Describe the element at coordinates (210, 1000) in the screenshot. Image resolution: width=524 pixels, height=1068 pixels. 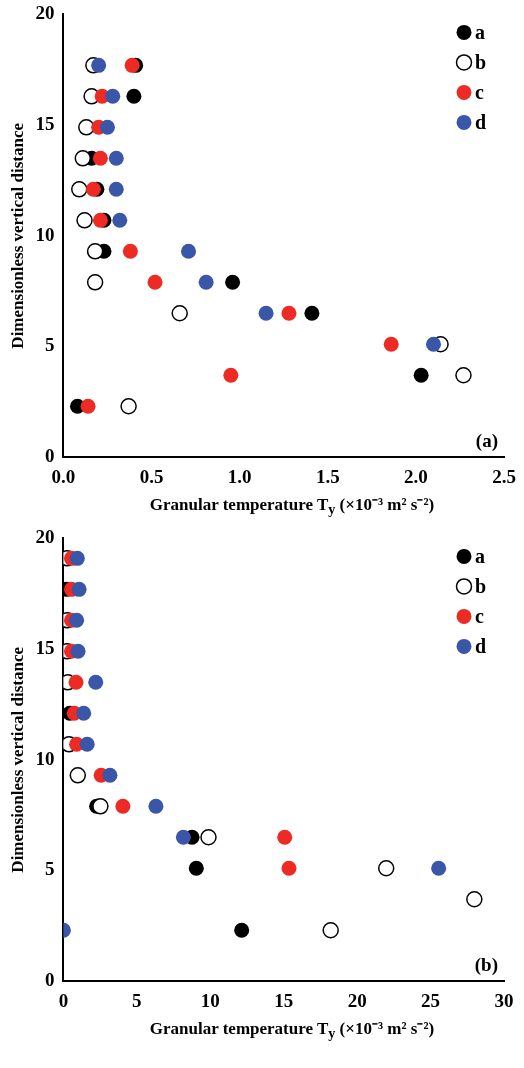
I see `x-tick-label: 10` at that location.